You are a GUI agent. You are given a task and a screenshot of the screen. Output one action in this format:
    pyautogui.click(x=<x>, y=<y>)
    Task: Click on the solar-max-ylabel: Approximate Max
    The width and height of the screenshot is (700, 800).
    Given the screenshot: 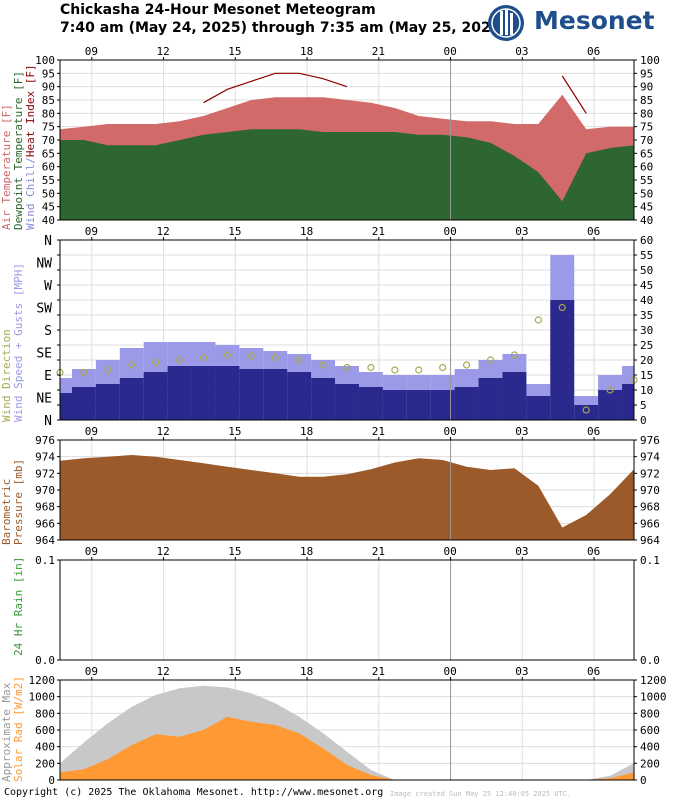 What is the action you would take?
    pyautogui.click(x=6, y=732)
    